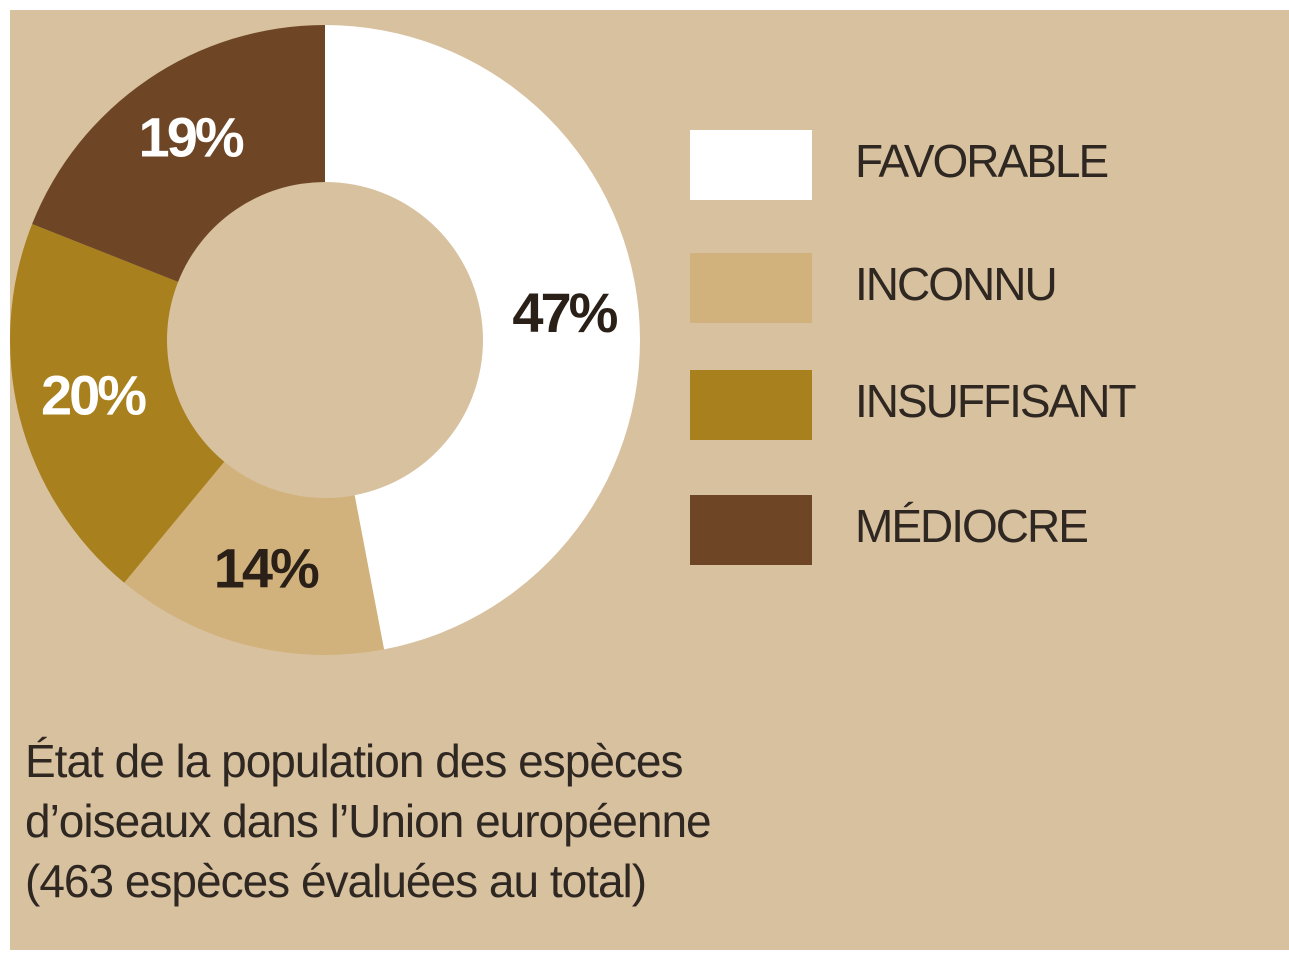 The width and height of the screenshot is (1289, 957). What do you see at coordinates (354, 761) in the screenshot?
I see `caption-line: État de la population des espèces` at bounding box center [354, 761].